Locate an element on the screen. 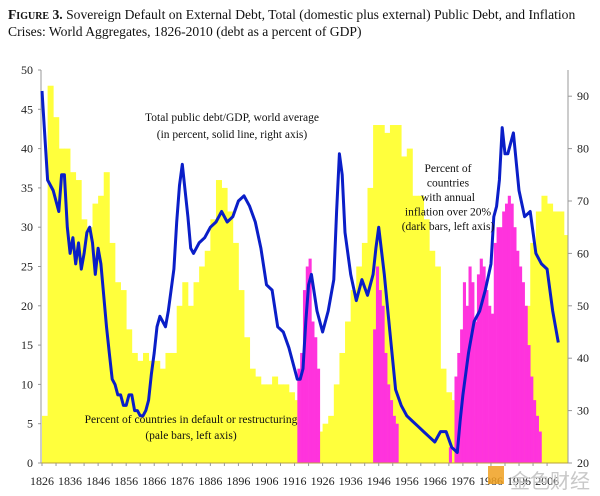  left-axis-tick-label: 45 is located at coordinates (27, 109).